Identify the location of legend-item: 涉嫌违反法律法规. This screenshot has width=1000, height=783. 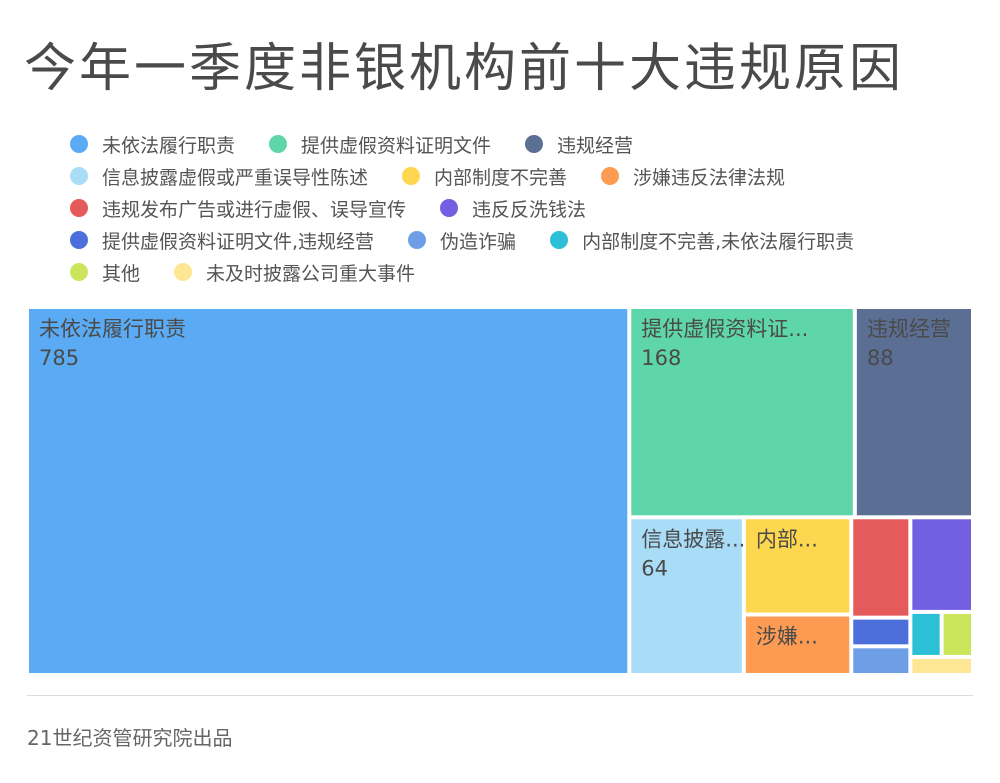
(693, 176).